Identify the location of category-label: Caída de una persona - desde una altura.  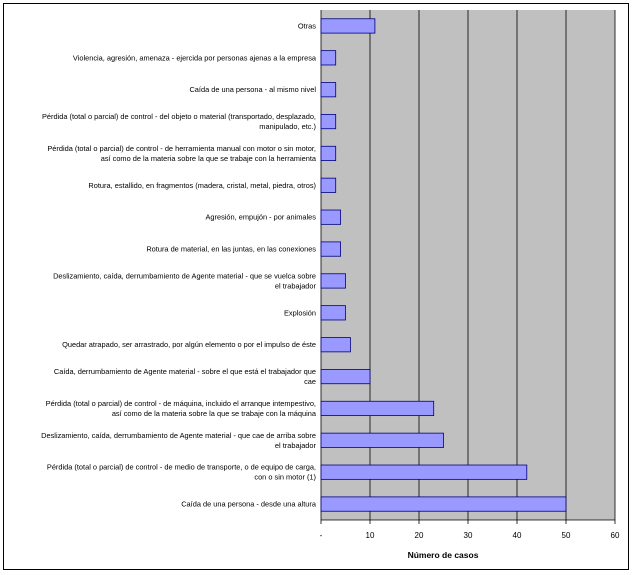
(249, 504).